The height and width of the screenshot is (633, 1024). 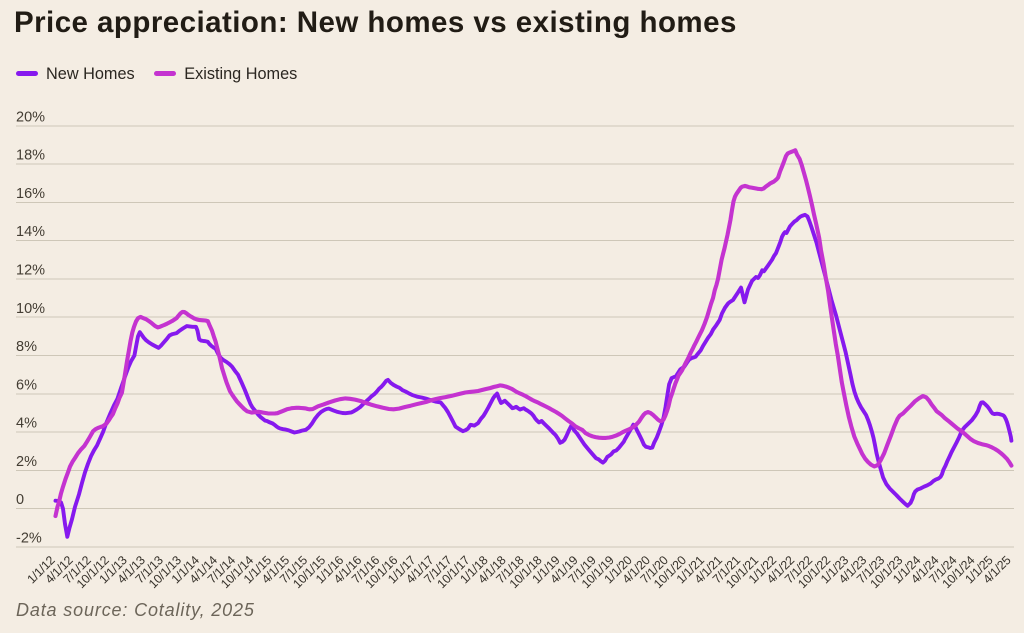 What do you see at coordinates (20, 500) in the screenshot?
I see `svg-text: 0` at bounding box center [20, 500].